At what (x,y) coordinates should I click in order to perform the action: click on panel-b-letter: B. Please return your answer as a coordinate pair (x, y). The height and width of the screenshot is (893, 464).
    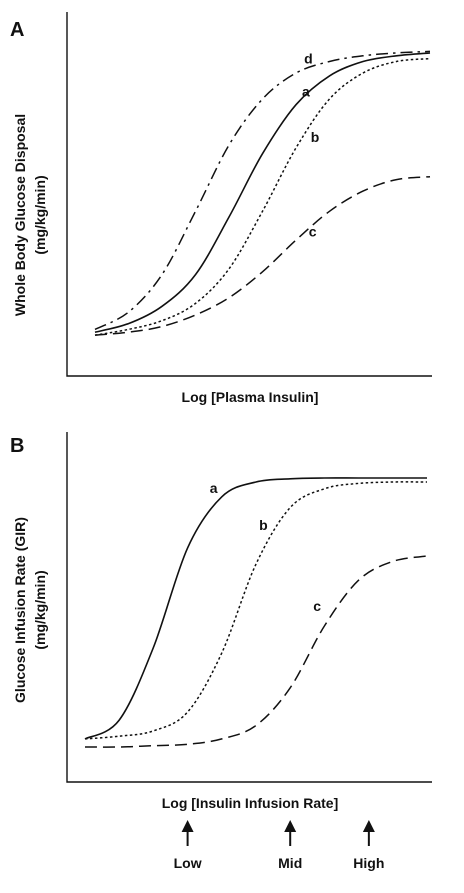
    Looking at the image, I should click on (17, 446).